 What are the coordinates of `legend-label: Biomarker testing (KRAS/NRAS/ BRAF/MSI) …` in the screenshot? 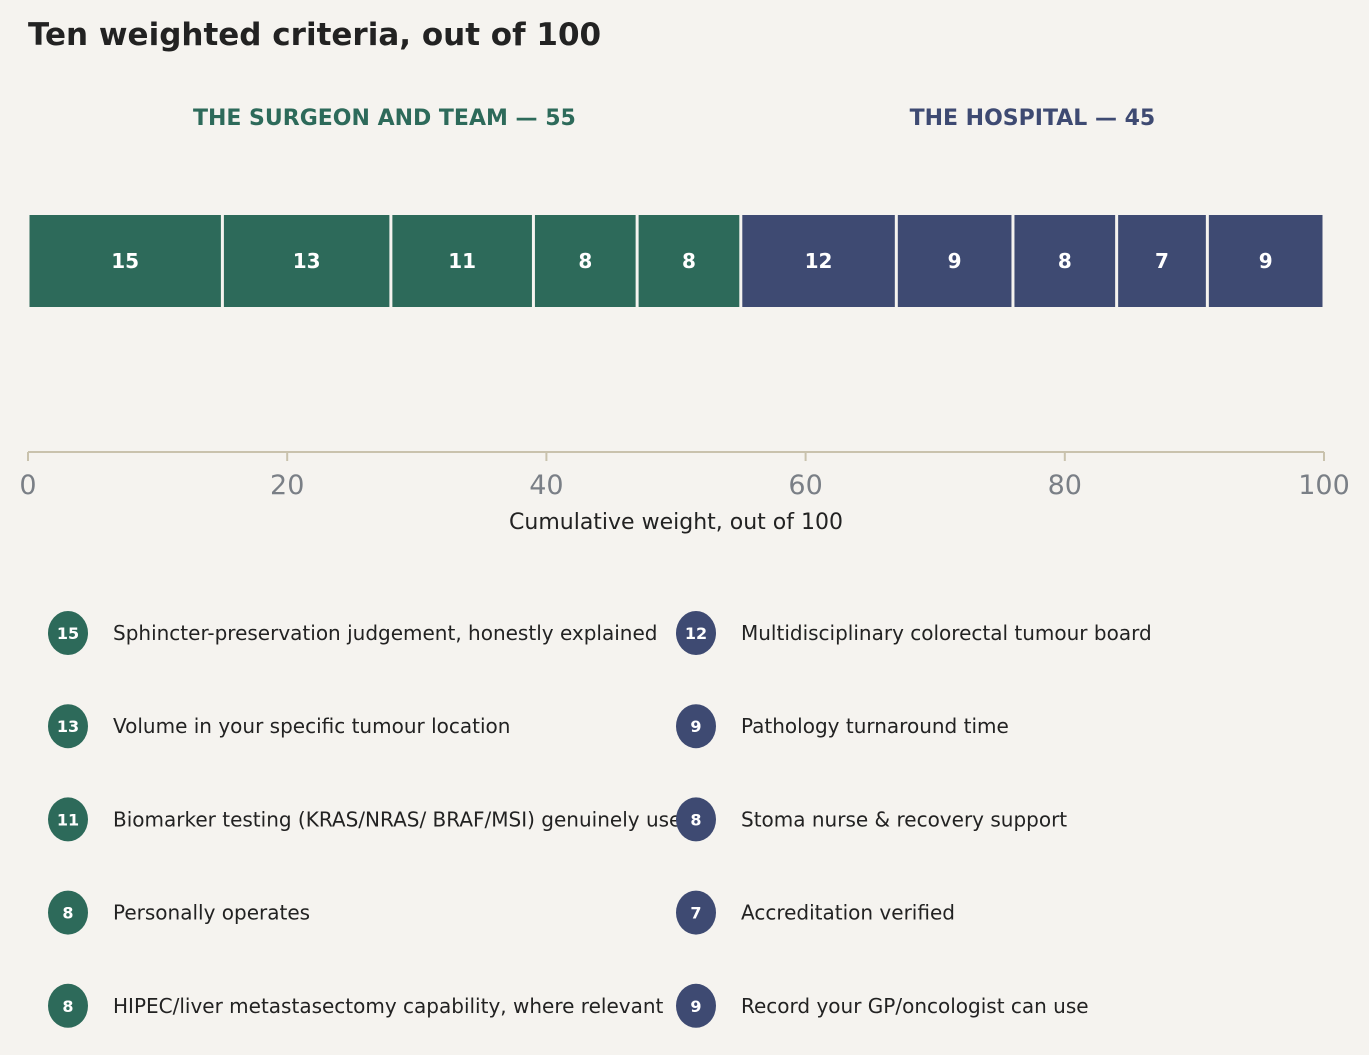 It's located at (403, 819).